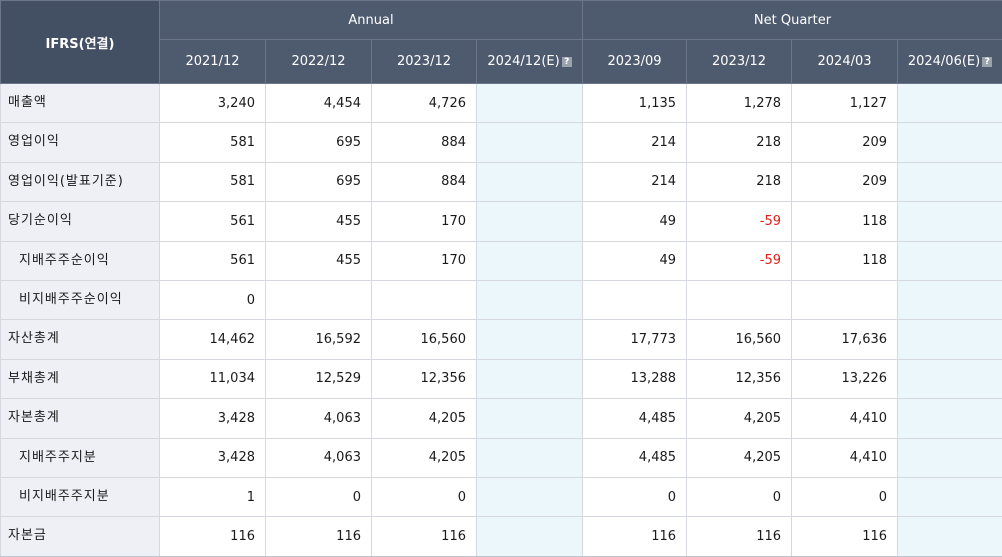 This screenshot has width=1002, height=557. Describe the element at coordinates (635, 62) in the screenshot. I see `period-header-quarter-1: 2023/09` at that location.